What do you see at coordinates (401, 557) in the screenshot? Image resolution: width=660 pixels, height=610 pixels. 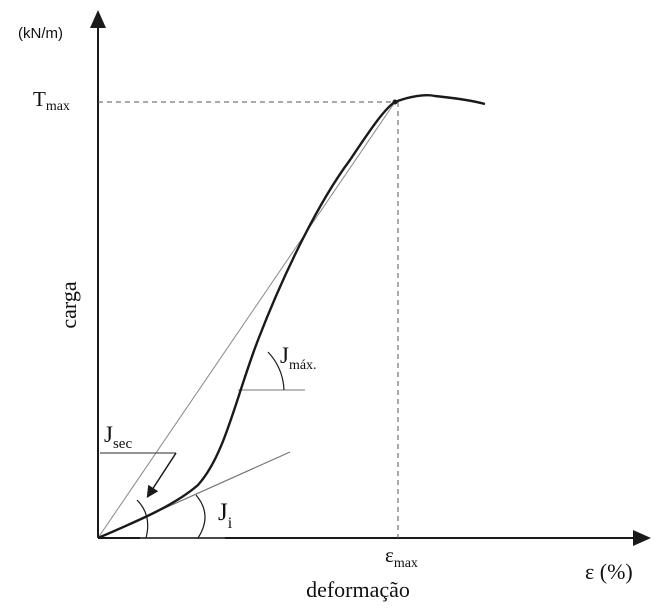 I see `eps-max-label: εmax` at bounding box center [401, 557].